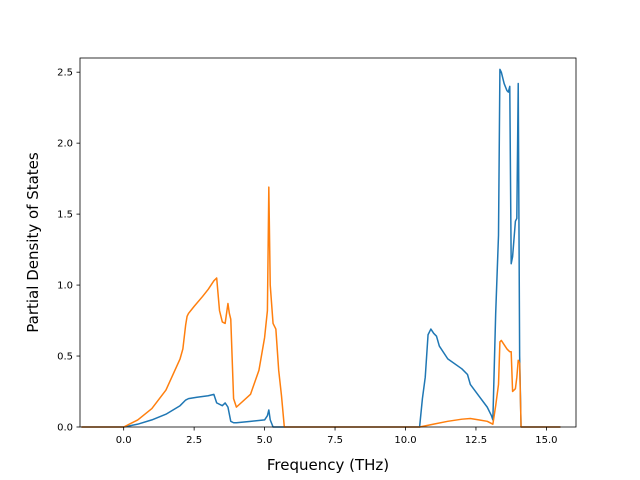 This screenshot has width=640, height=480. What do you see at coordinates (33, 242) in the screenshot?
I see `y-axis-label: Partial Density of States` at bounding box center [33, 242].